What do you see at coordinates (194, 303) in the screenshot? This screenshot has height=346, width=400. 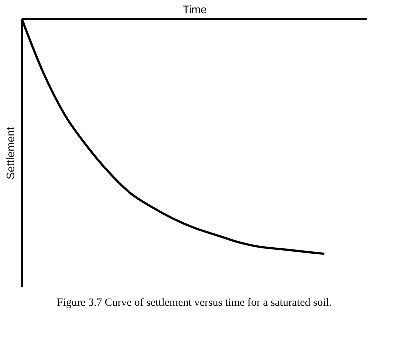 I see `caption: Figure 3.7 Curve of settlement versus time for a saturated soil.` at bounding box center [194, 303].